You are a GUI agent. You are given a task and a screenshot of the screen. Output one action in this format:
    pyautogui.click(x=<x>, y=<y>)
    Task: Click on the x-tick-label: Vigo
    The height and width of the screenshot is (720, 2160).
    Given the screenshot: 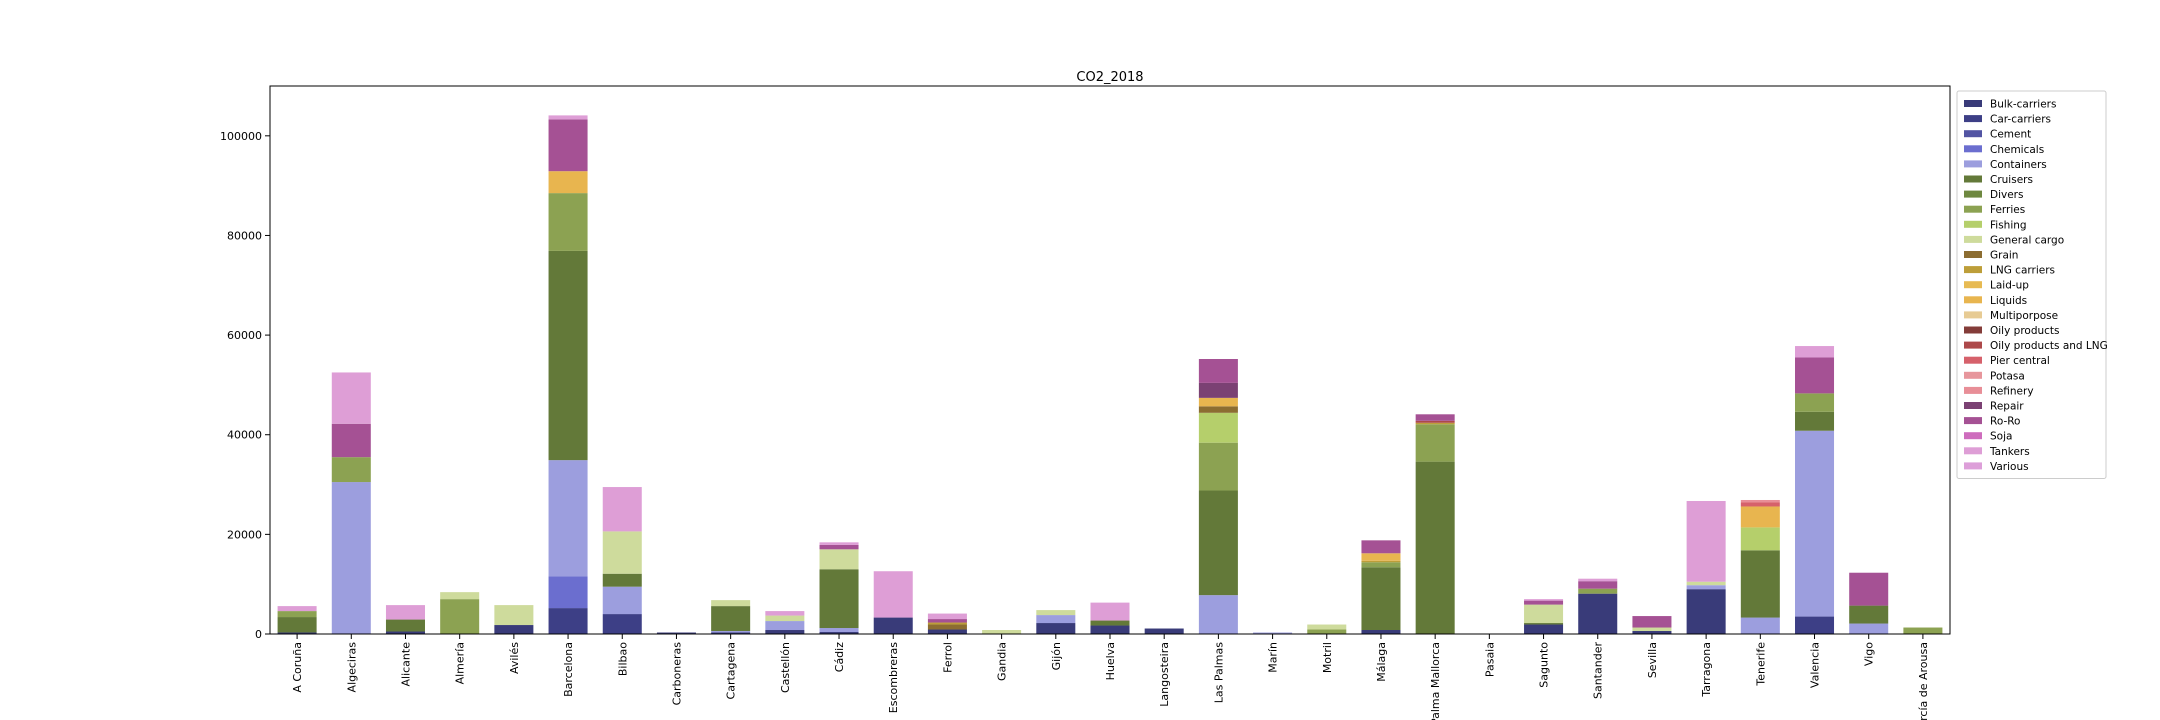 What is the action you would take?
    pyautogui.click(x=1869, y=654)
    